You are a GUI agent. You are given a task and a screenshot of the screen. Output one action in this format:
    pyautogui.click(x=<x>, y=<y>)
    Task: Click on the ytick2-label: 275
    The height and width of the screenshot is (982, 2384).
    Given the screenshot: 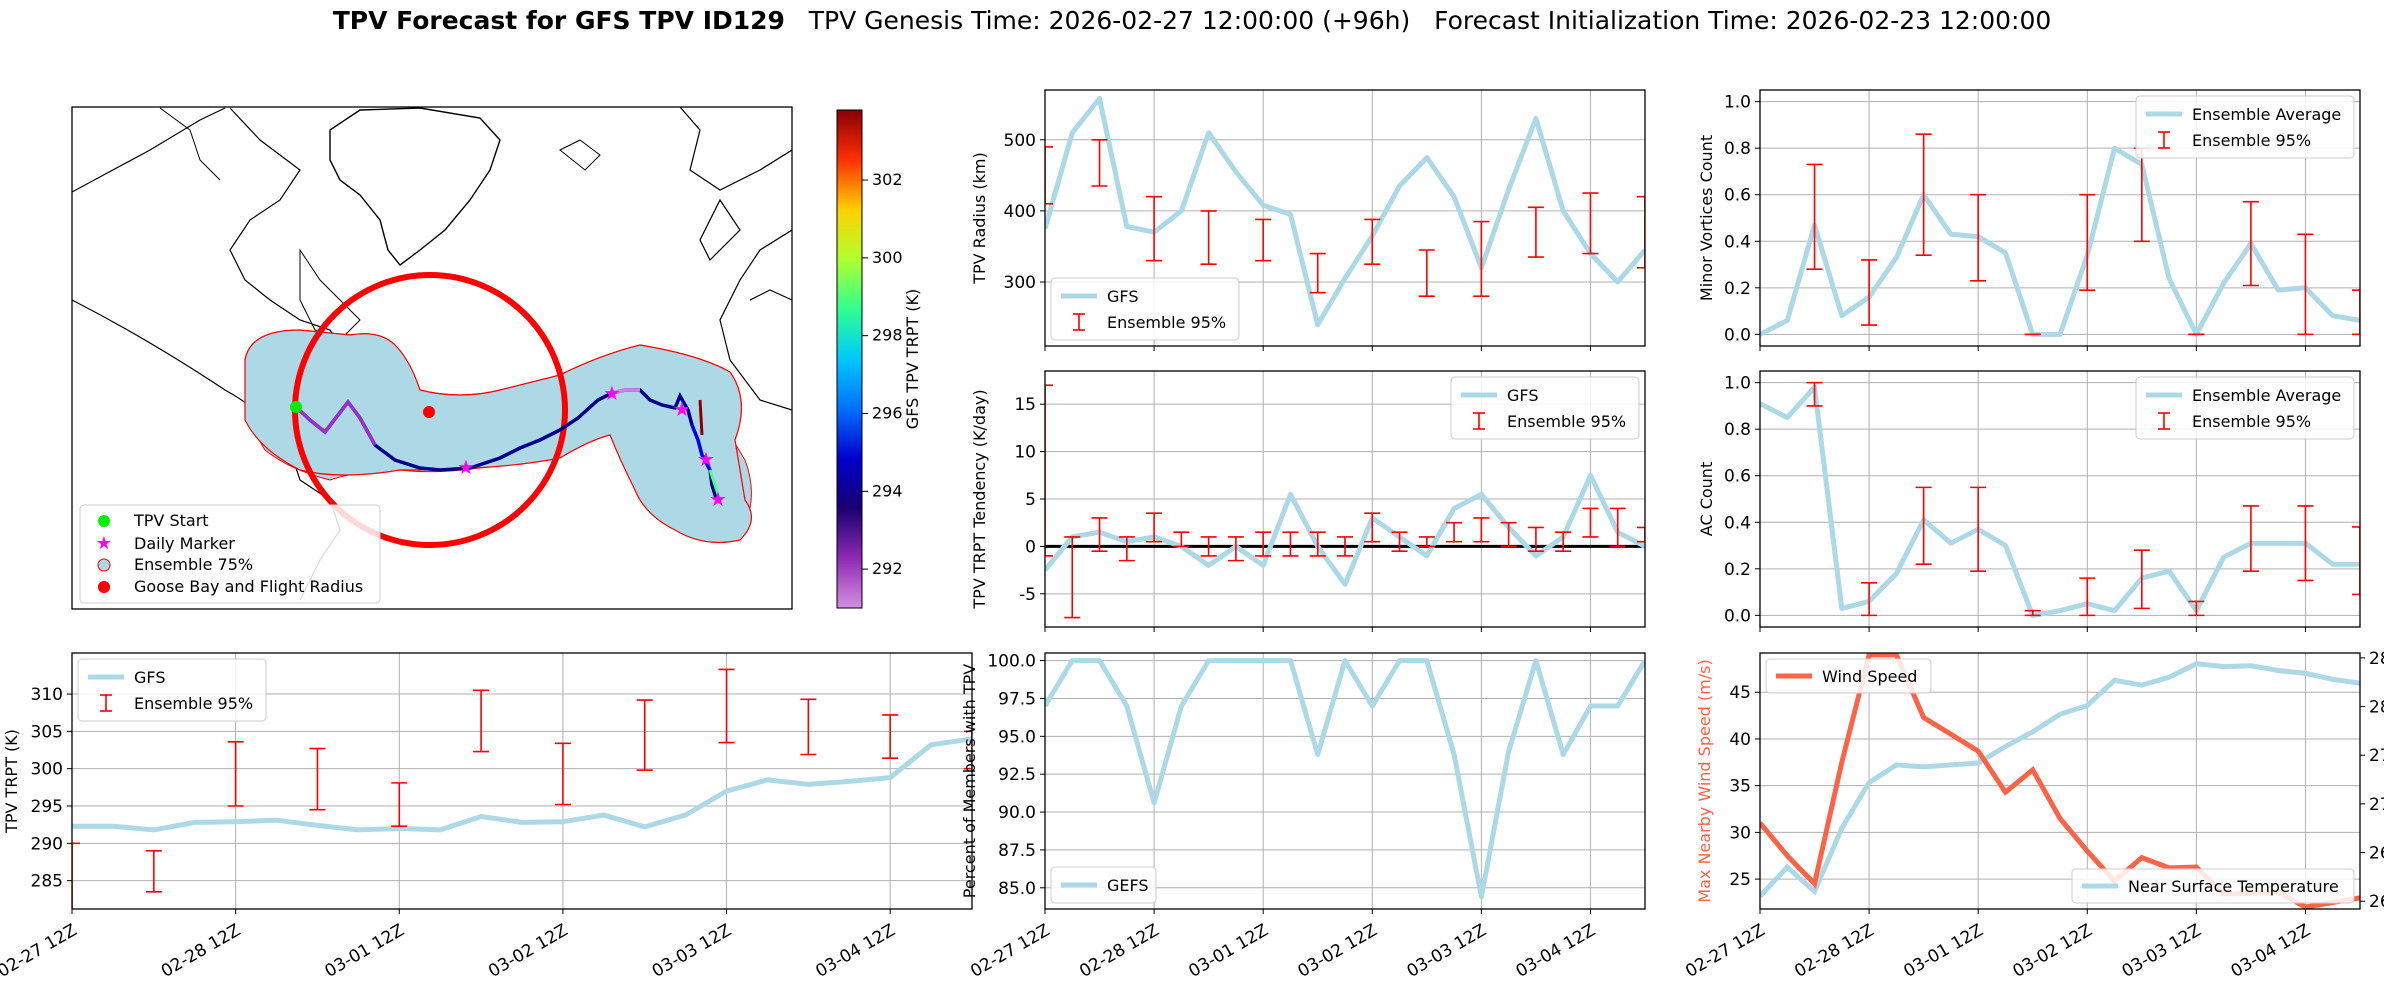 What is the action you would take?
    pyautogui.click(x=2376, y=756)
    